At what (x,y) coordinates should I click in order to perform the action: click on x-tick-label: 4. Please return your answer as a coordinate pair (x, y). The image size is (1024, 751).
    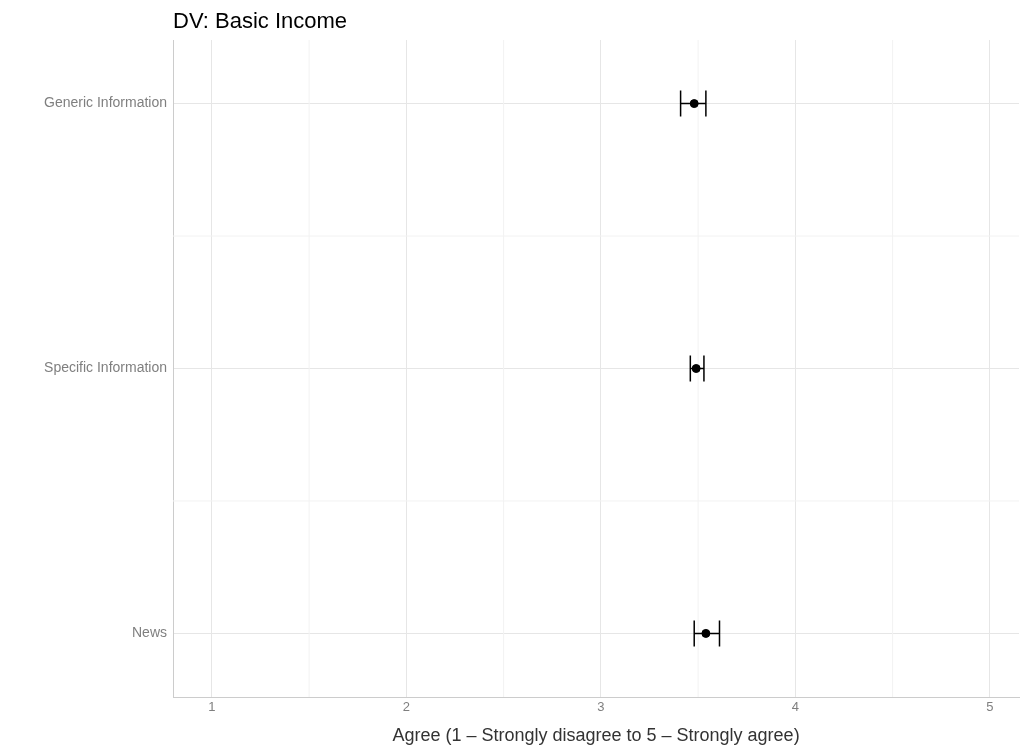
    Looking at the image, I should click on (795, 707).